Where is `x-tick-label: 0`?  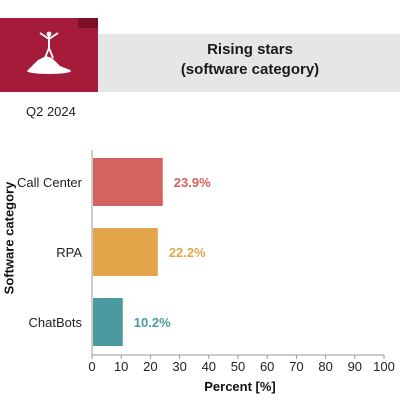 x-tick-label: 0 is located at coordinates (91, 366).